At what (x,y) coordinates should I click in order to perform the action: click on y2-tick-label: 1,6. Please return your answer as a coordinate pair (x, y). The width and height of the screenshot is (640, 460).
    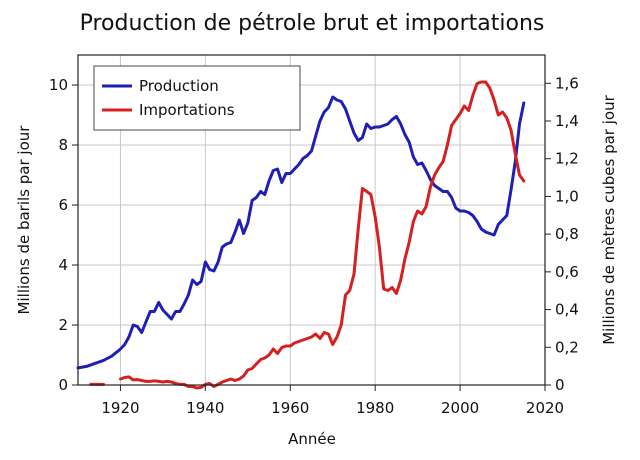
    Looking at the image, I should click on (567, 83).